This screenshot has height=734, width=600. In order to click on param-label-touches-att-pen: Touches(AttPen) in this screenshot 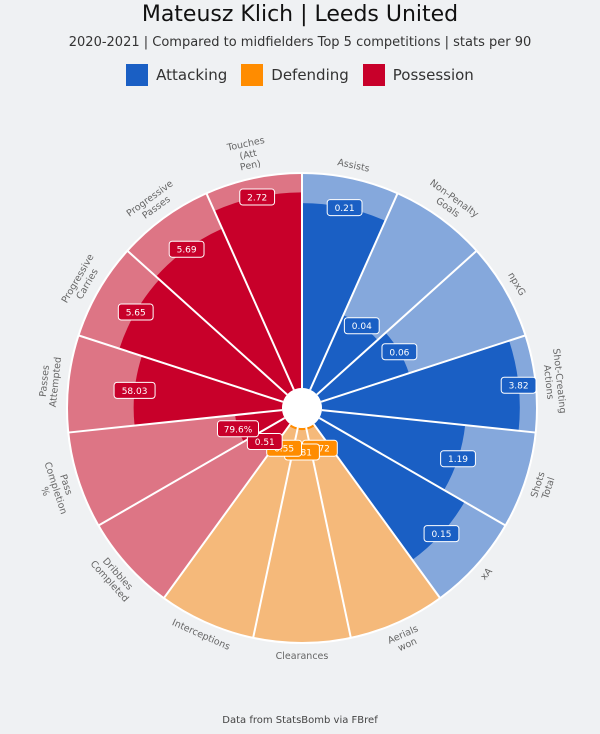, I will do `click(247, 155)`.